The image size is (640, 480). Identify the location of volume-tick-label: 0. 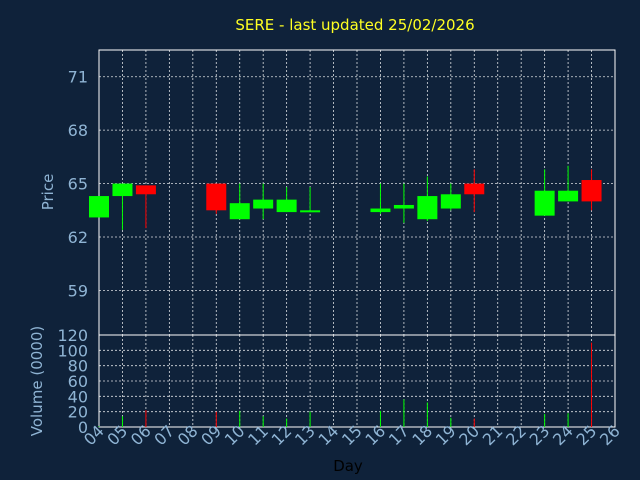
(83, 427).